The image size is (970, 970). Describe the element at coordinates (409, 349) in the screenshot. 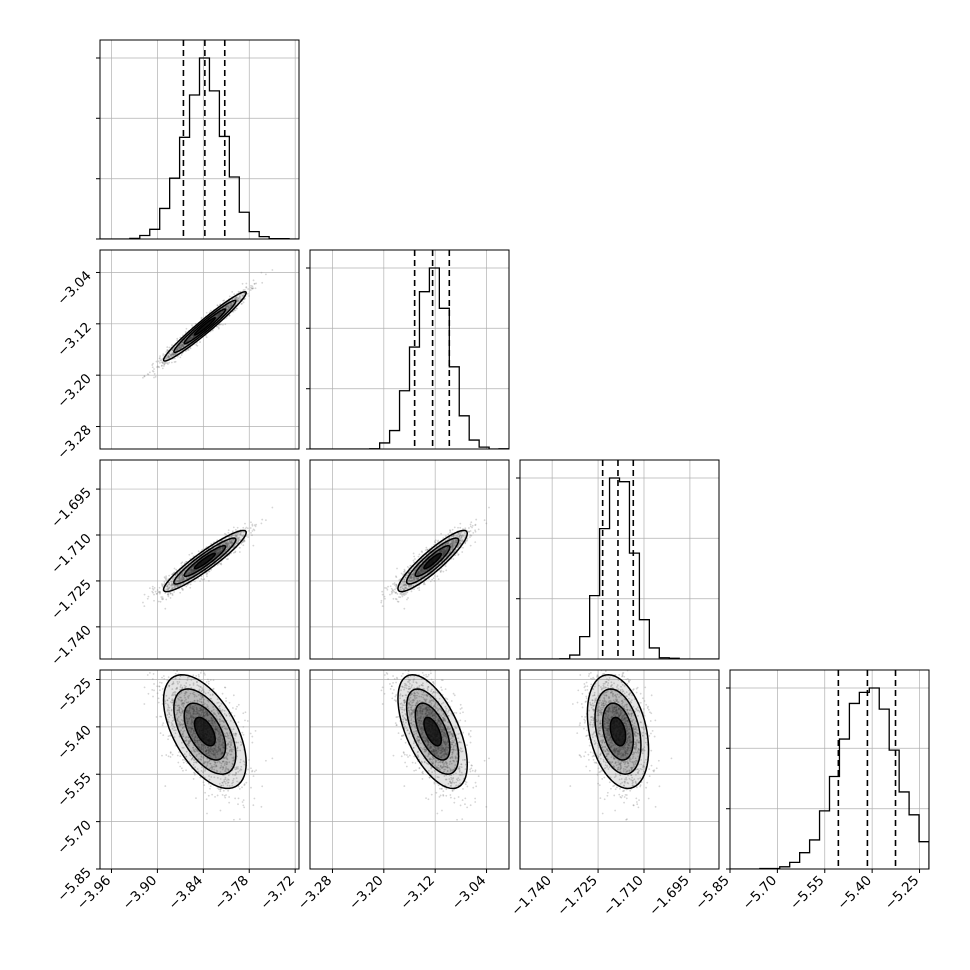

I see `panel-frame` at that location.